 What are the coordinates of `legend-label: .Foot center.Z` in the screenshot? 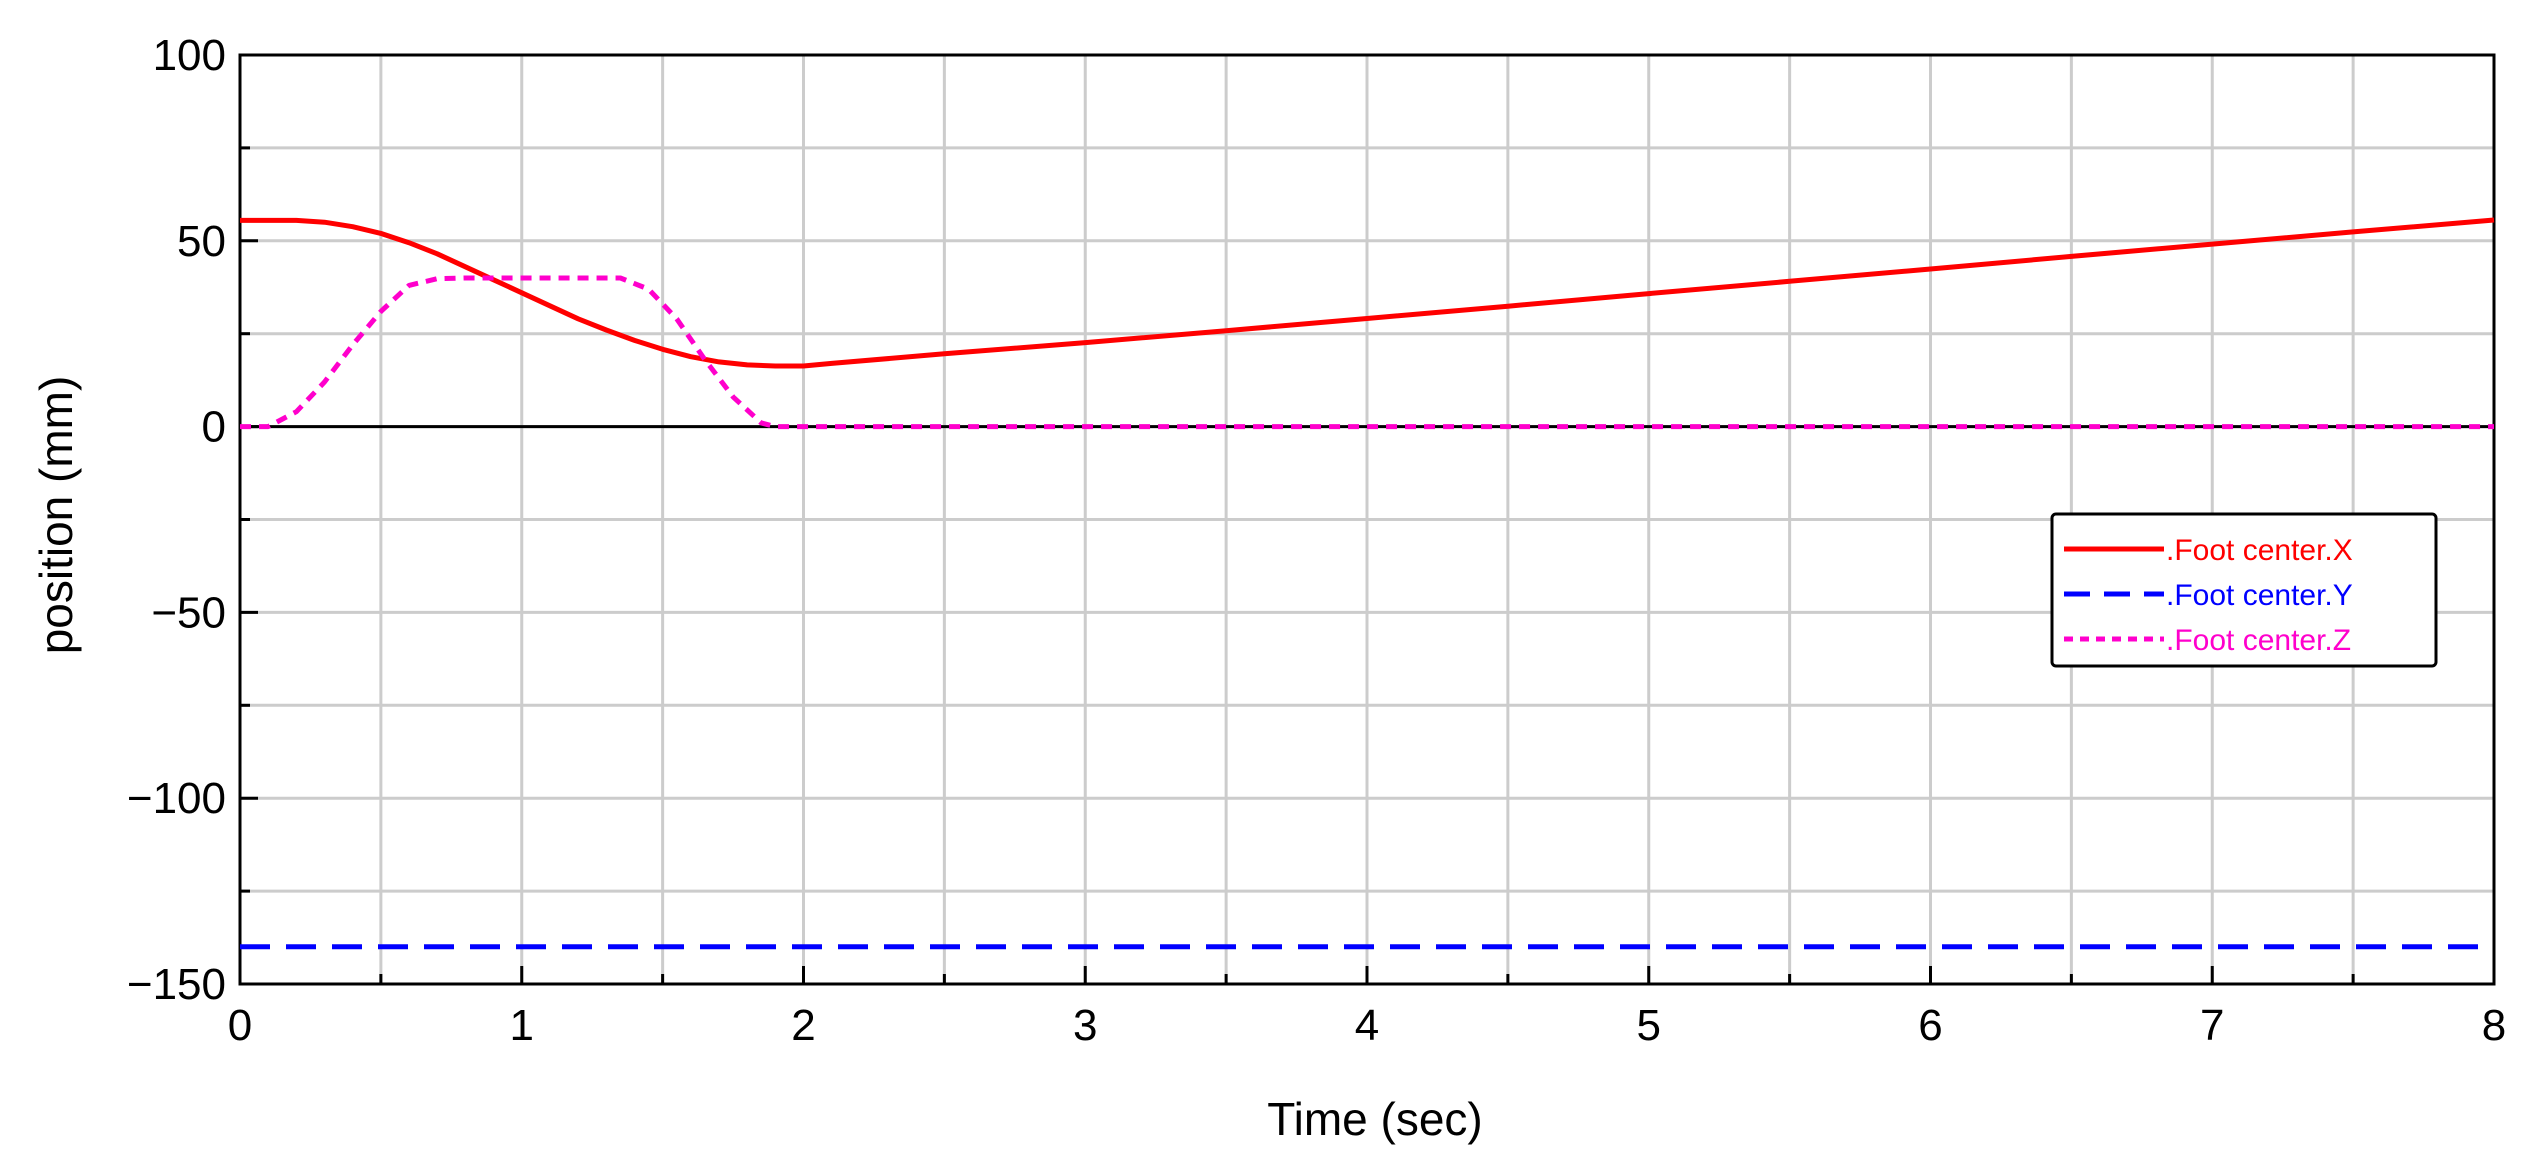 It's located at (2258, 640).